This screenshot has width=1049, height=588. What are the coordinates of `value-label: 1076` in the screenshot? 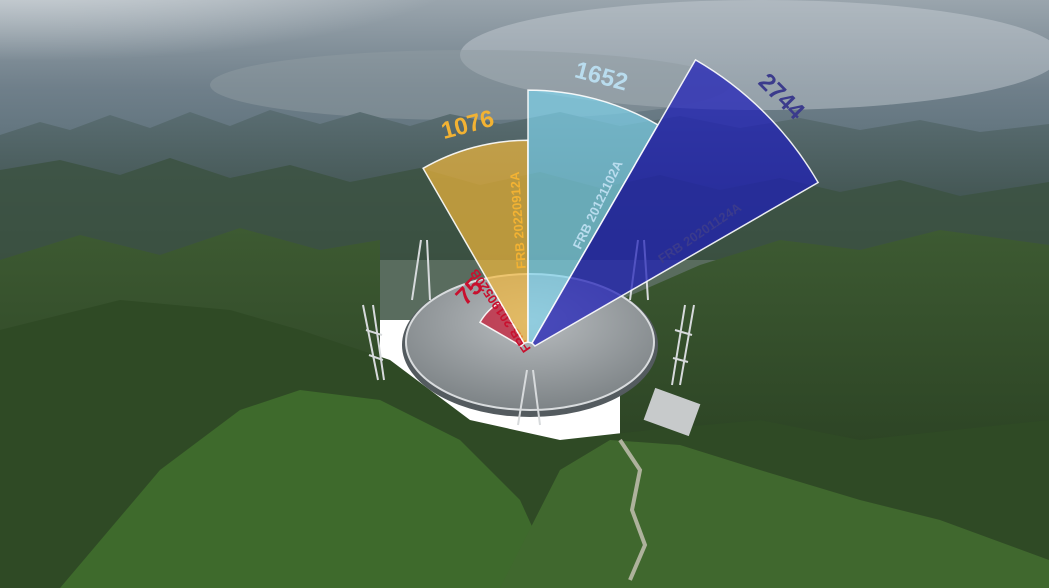 It's located at (467, 125).